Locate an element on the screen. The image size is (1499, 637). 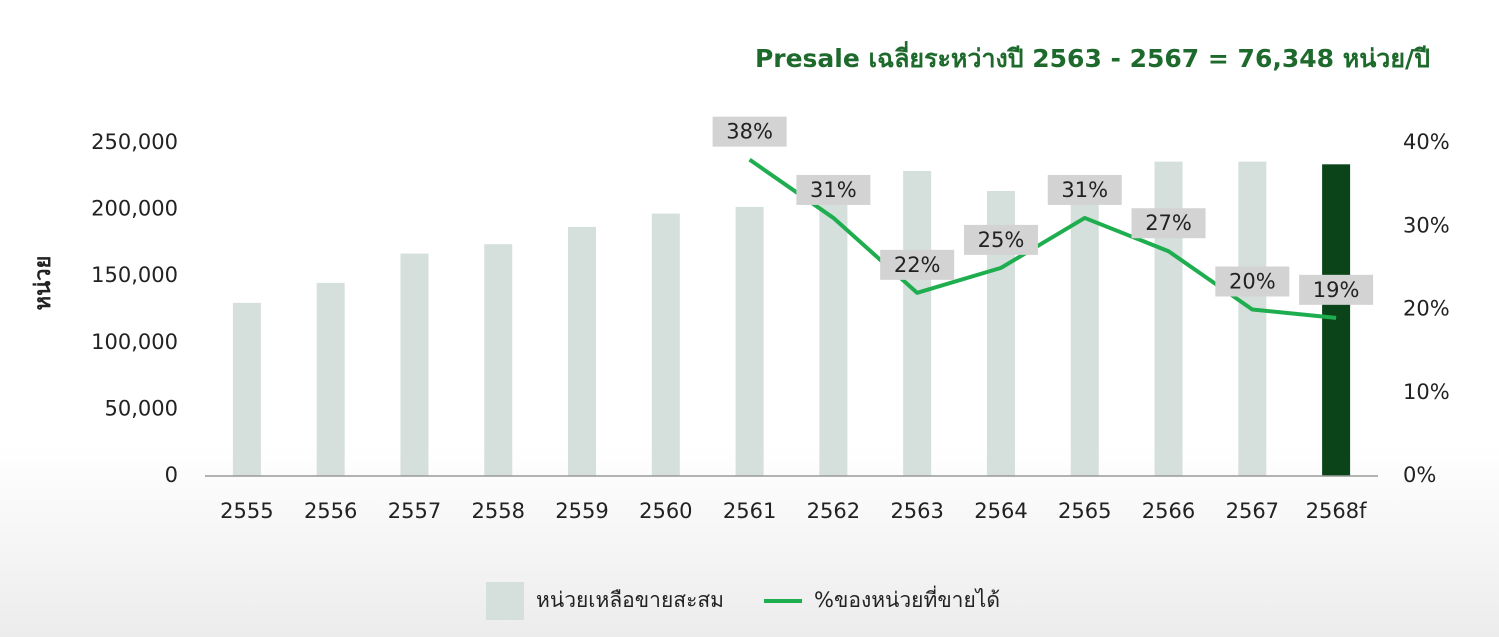
x-tick-label: 2557 is located at coordinates (414, 511).